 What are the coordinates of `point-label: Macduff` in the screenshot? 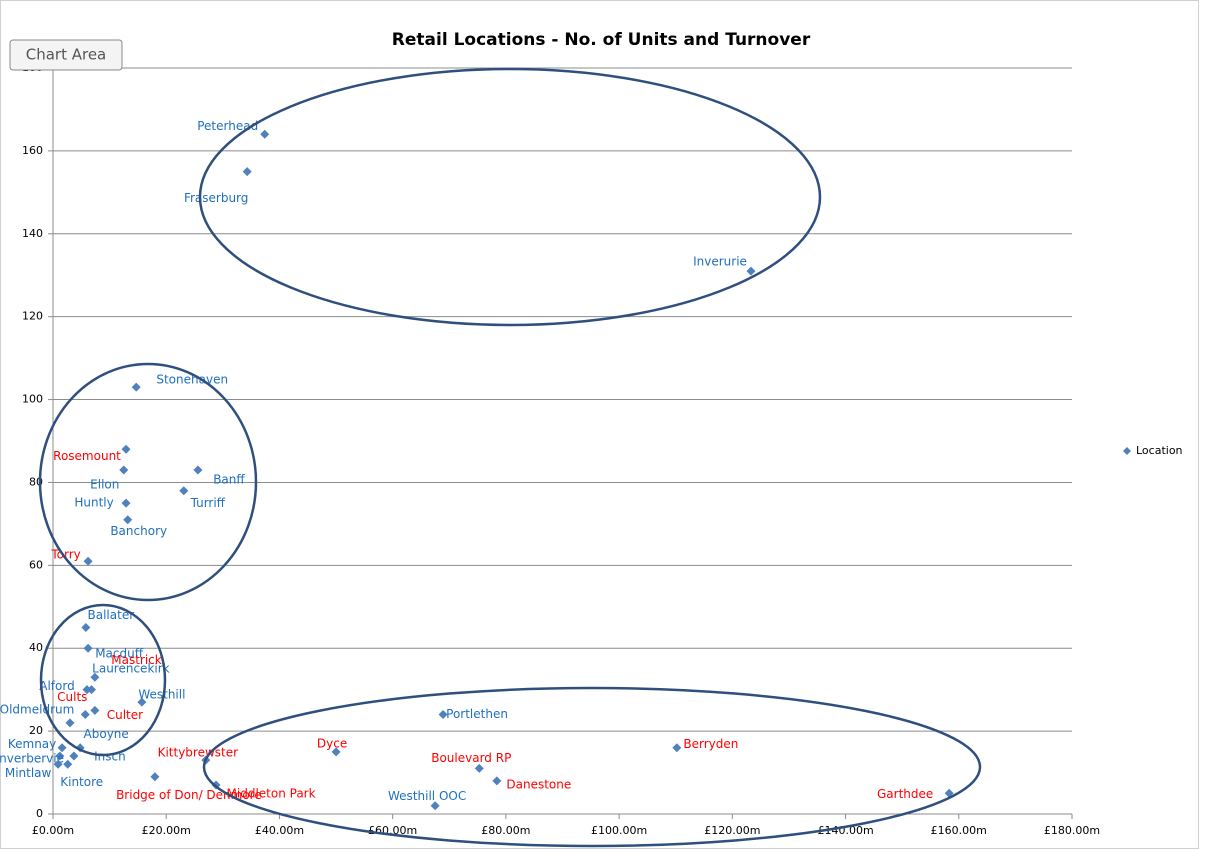 It's located at (119, 654).